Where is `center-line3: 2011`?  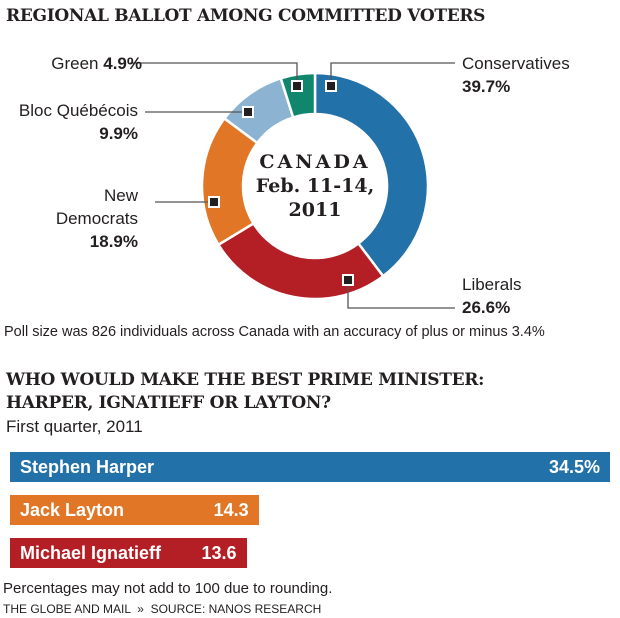
center-line3: 2011 is located at coordinates (315, 210).